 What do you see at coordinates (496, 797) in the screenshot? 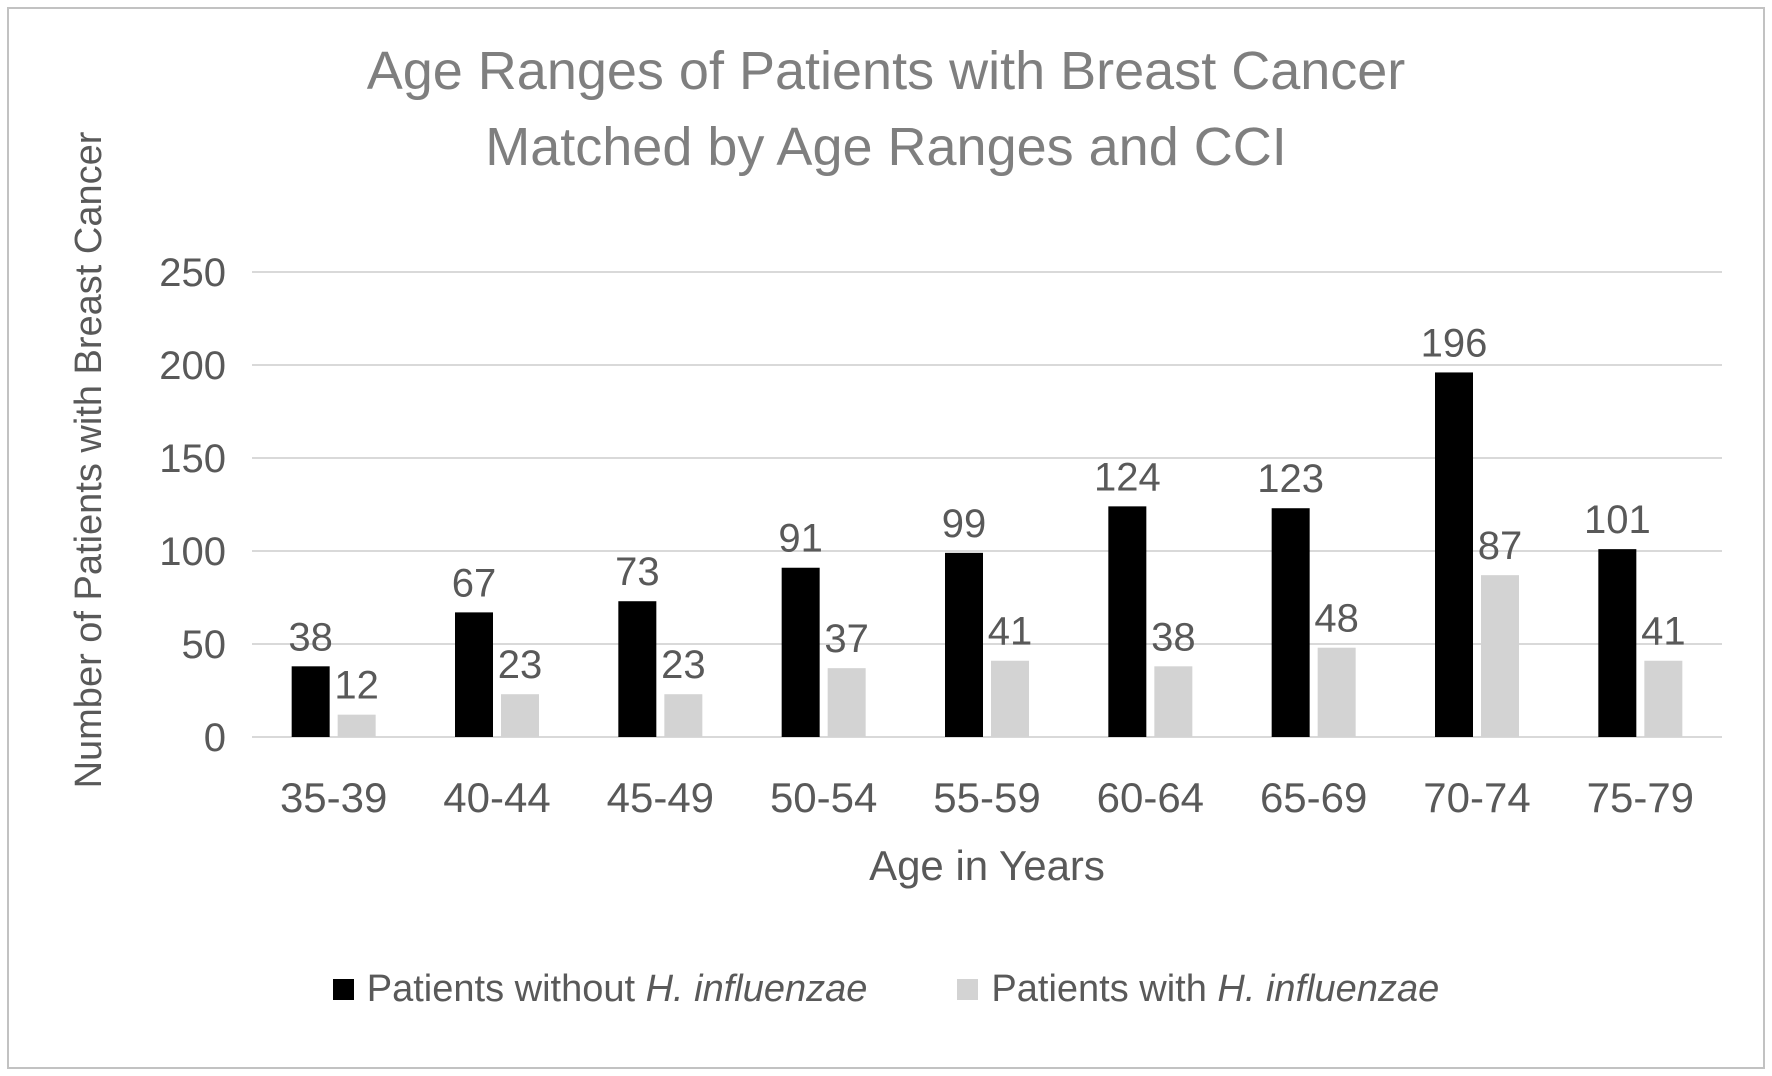
I see `x-tick-label: 40-44` at bounding box center [496, 797].